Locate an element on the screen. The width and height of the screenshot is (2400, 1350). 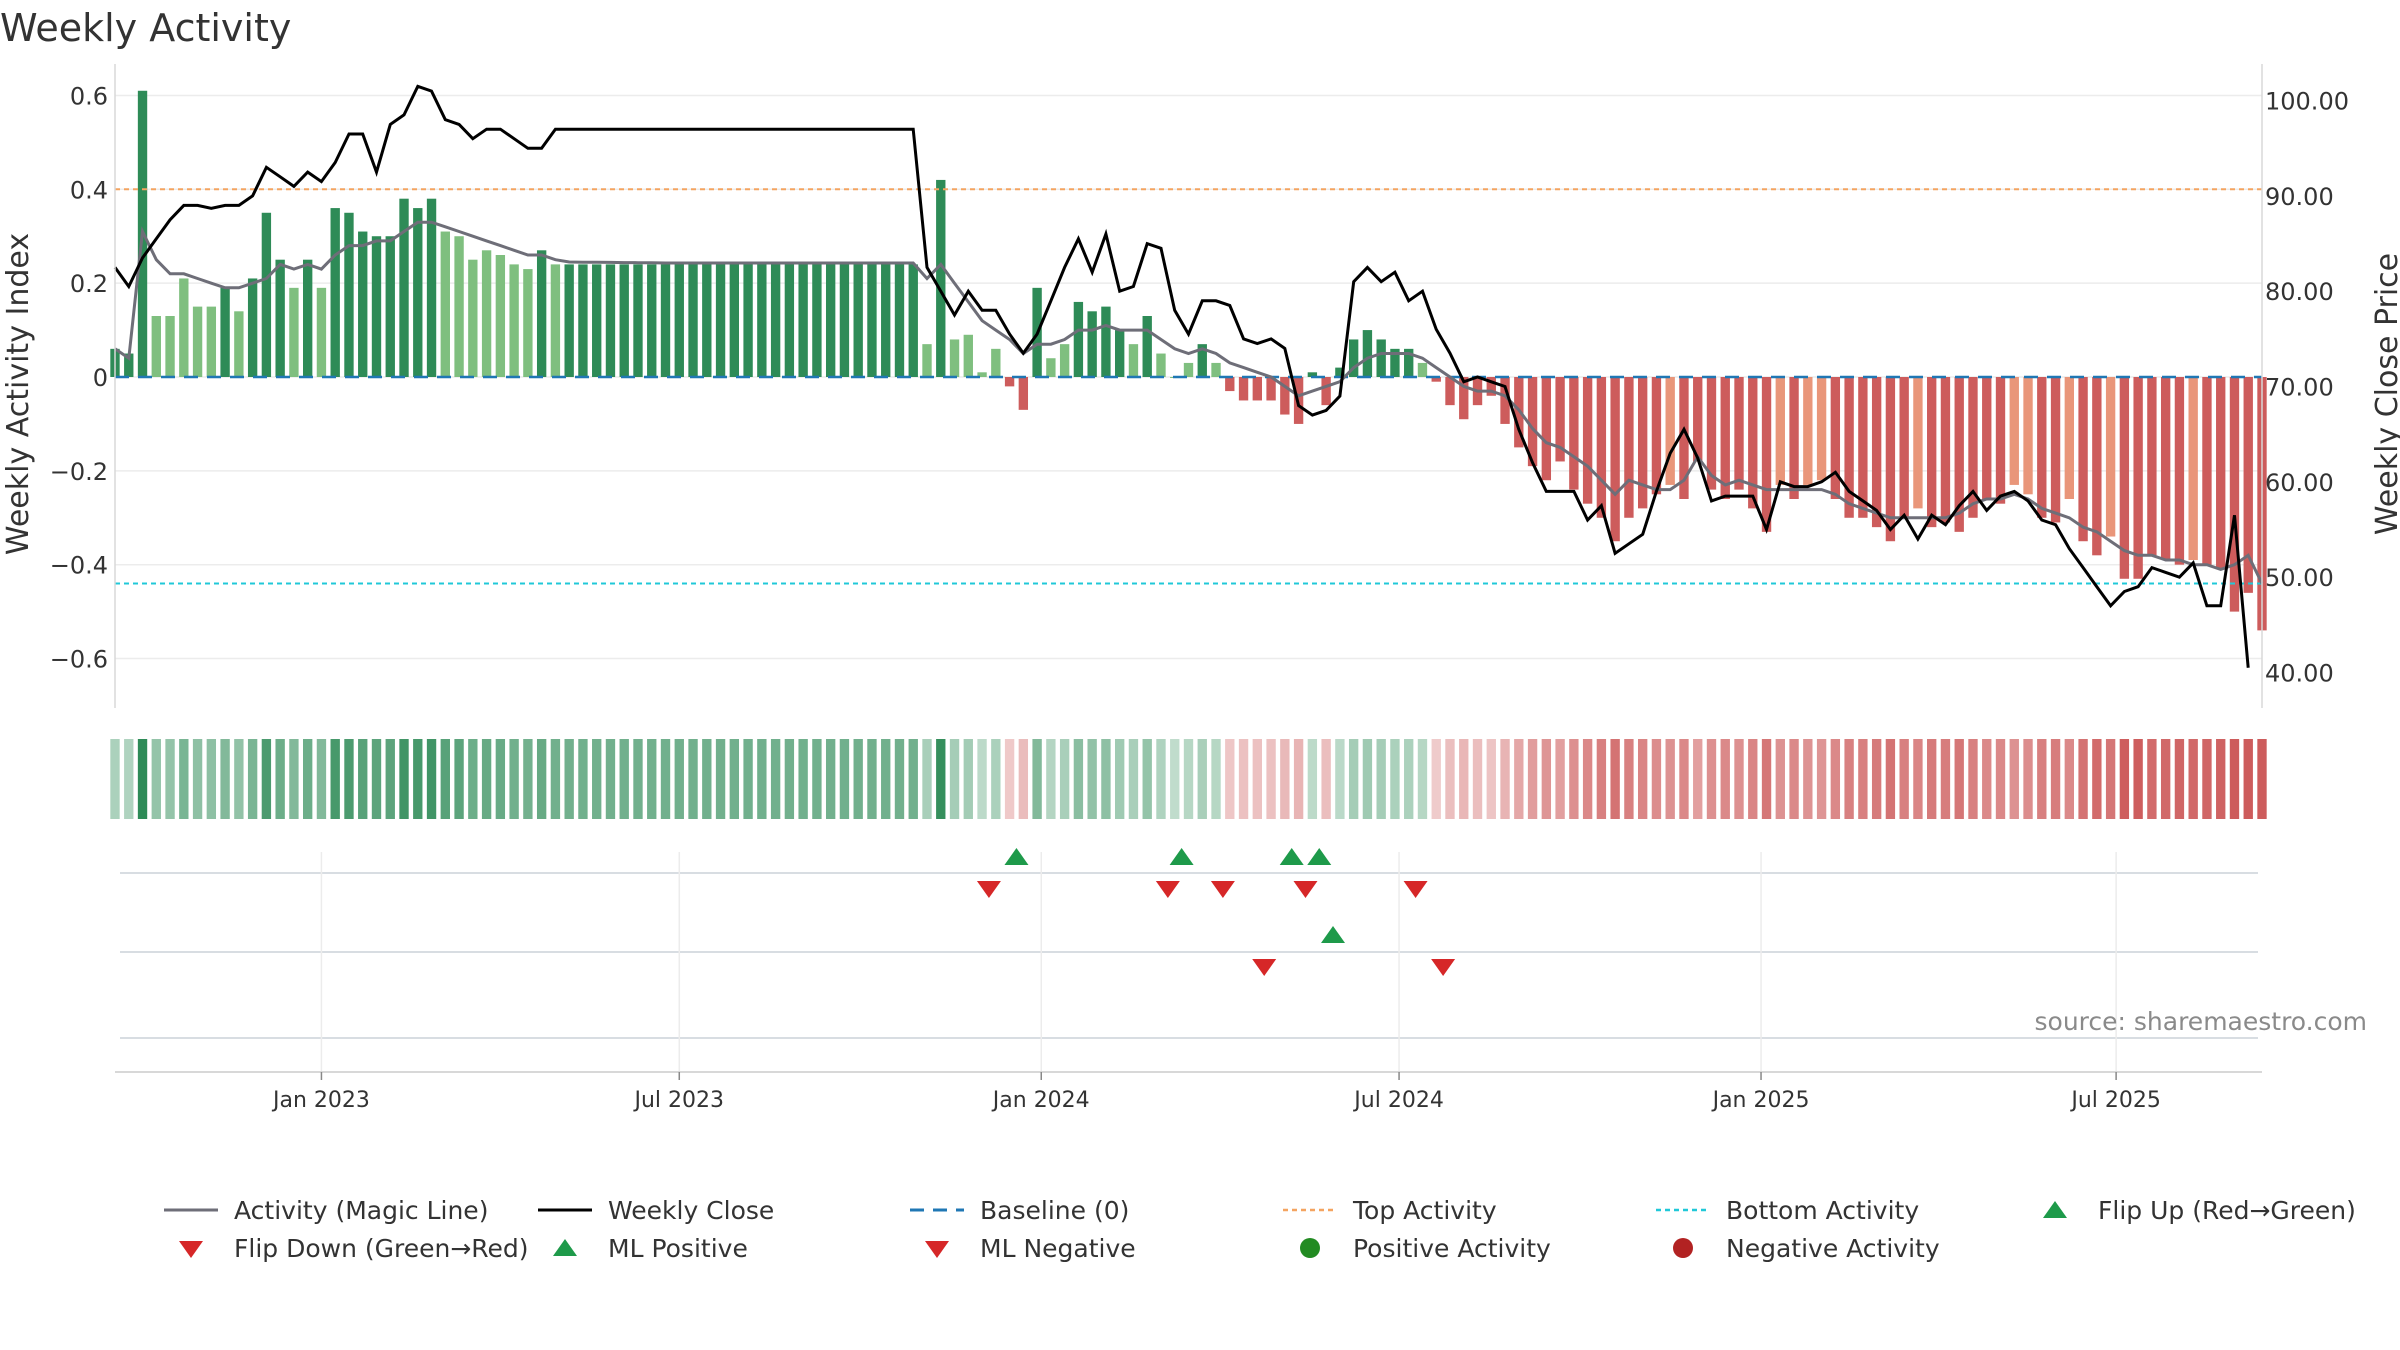
legend-bottom-activity-label: Bottom Activity is located at coordinates (1823, 1210).